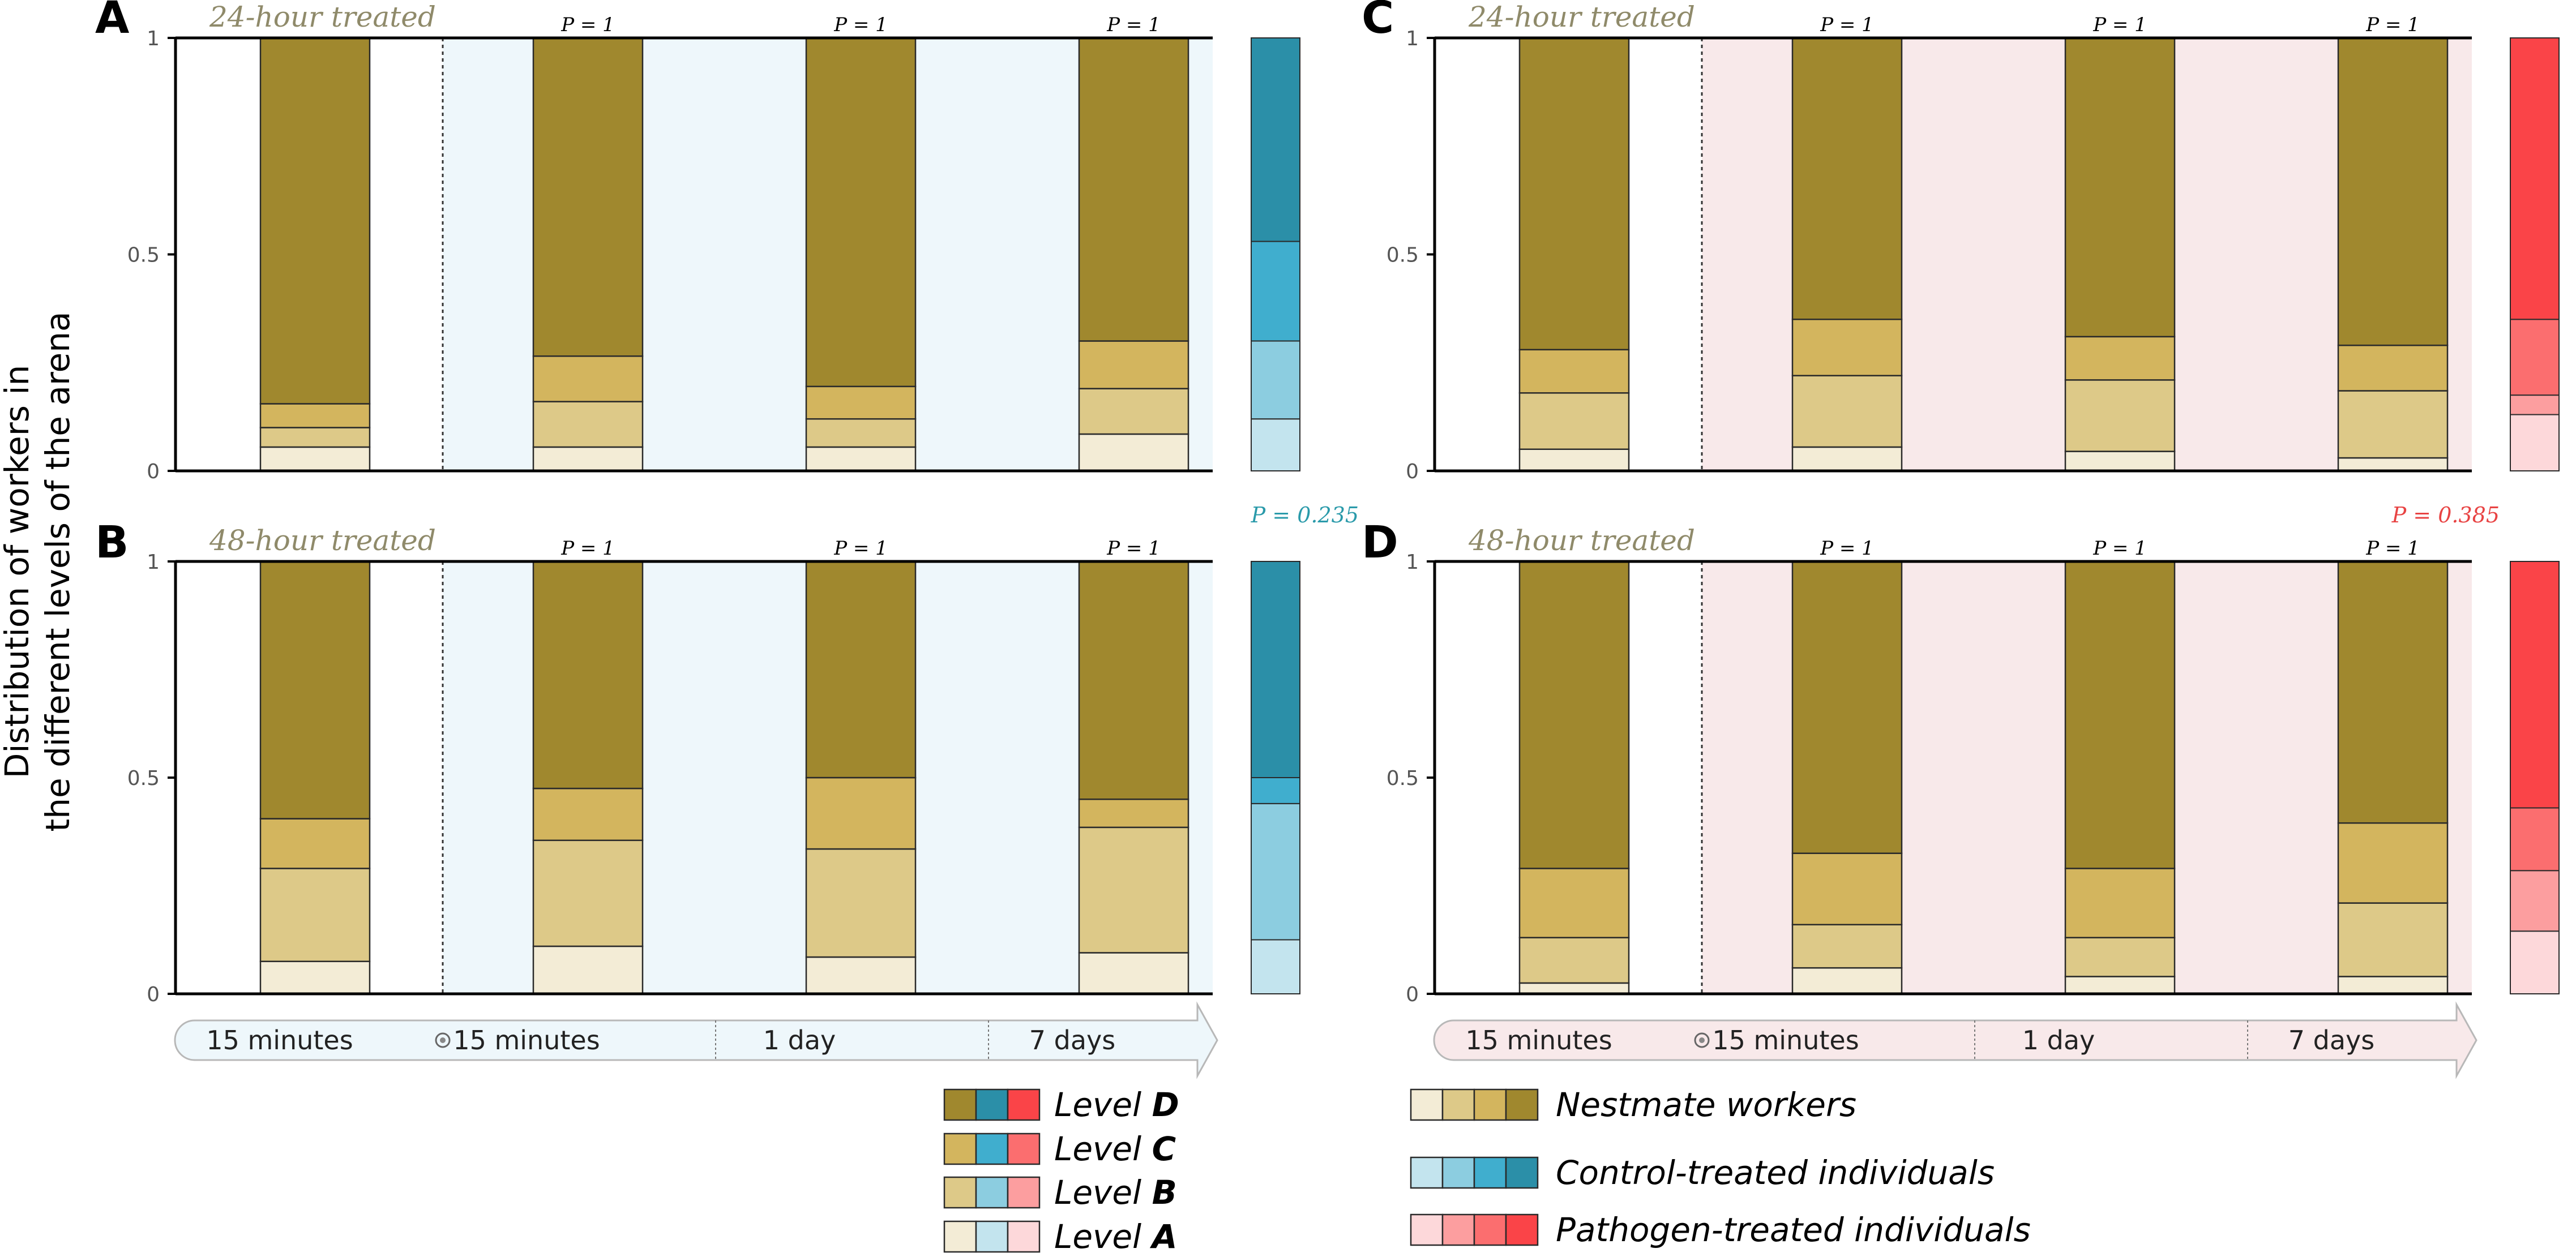  What do you see at coordinates (1133, 813) in the screenshot?
I see `bar-B-4-level-c` at bounding box center [1133, 813].